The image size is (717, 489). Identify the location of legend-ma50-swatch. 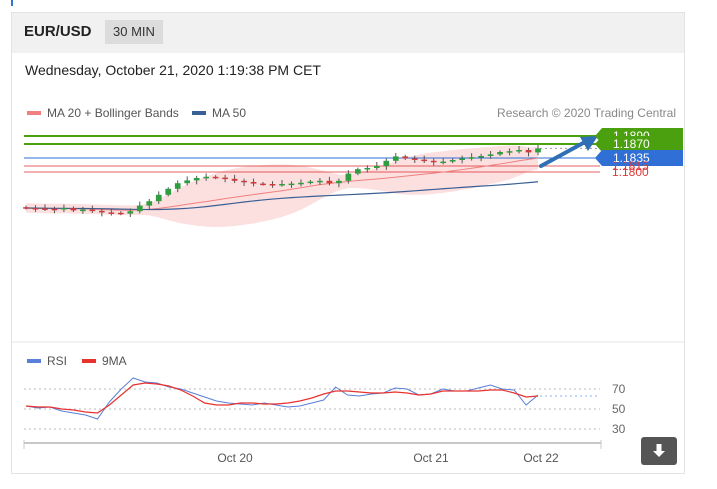
(199, 113).